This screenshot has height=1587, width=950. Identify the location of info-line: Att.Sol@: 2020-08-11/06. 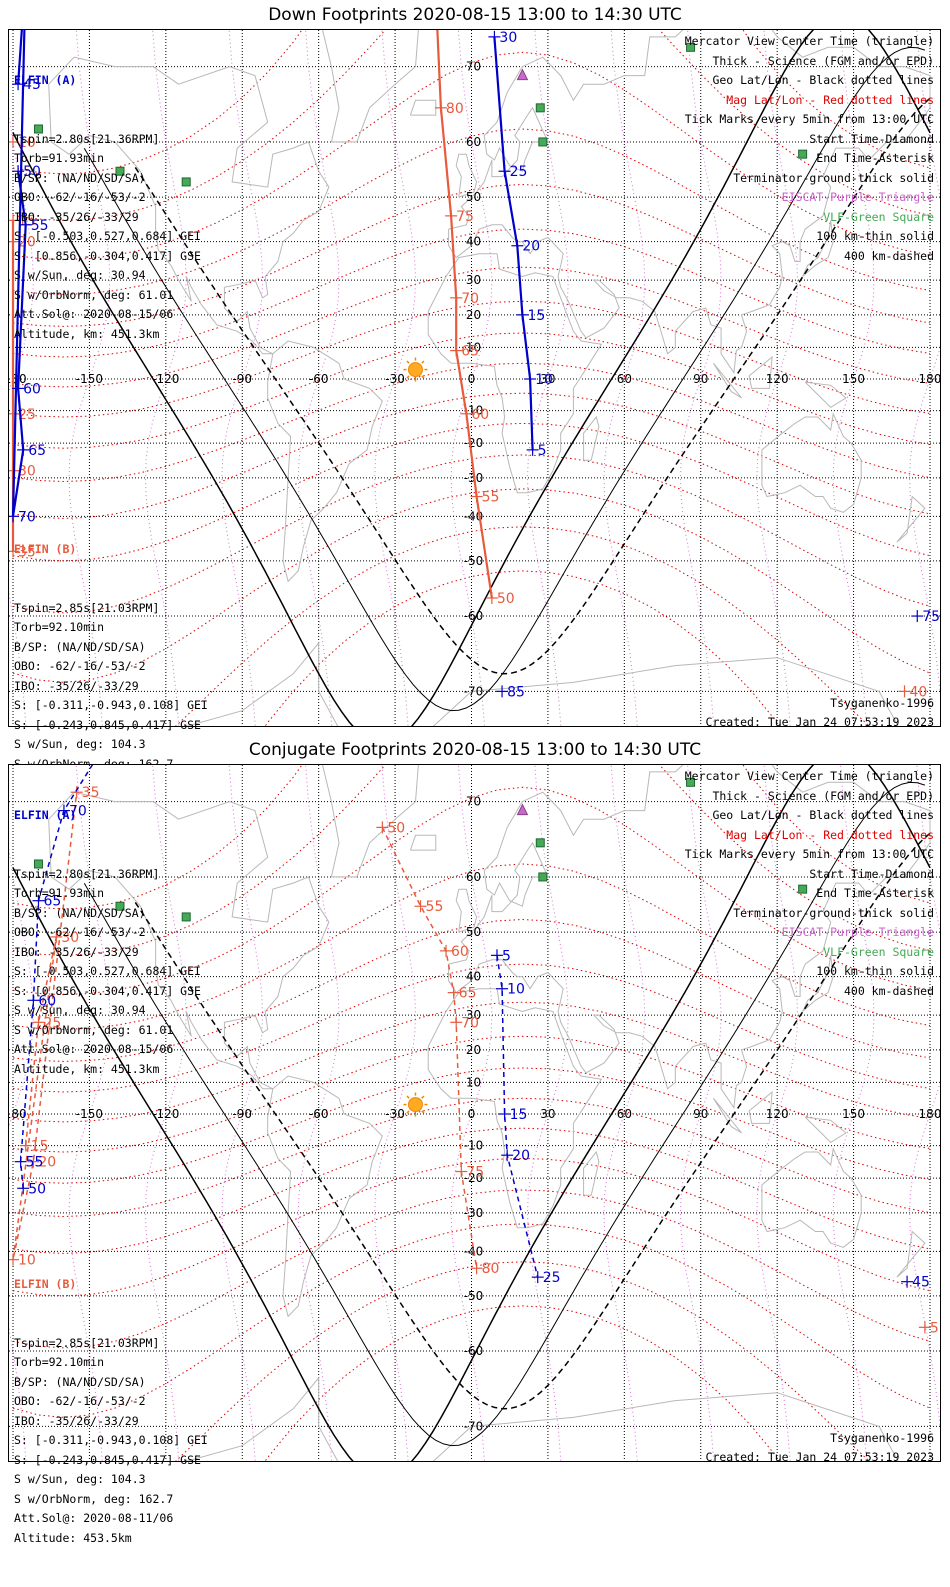
(94, 1518).